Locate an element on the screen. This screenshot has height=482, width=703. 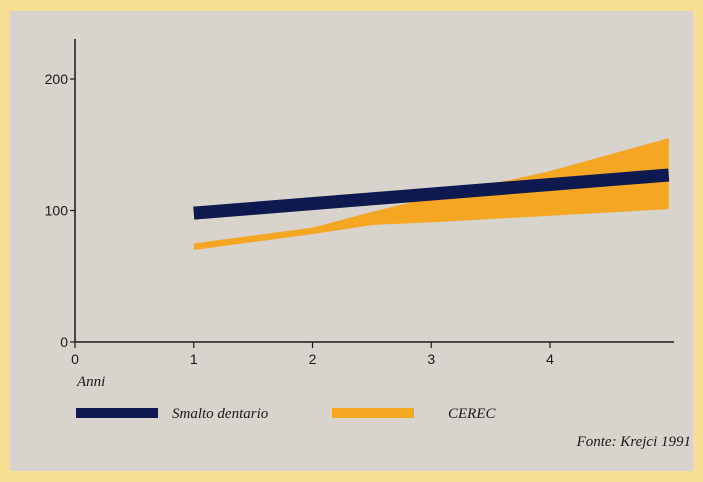
legend-label-cerec: CEREC is located at coordinates (472, 414).